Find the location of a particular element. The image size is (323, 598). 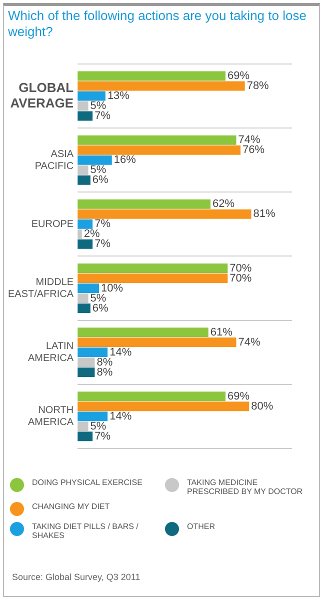

y-tick-label: NORTH AMERICA is located at coordinates (51, 416).